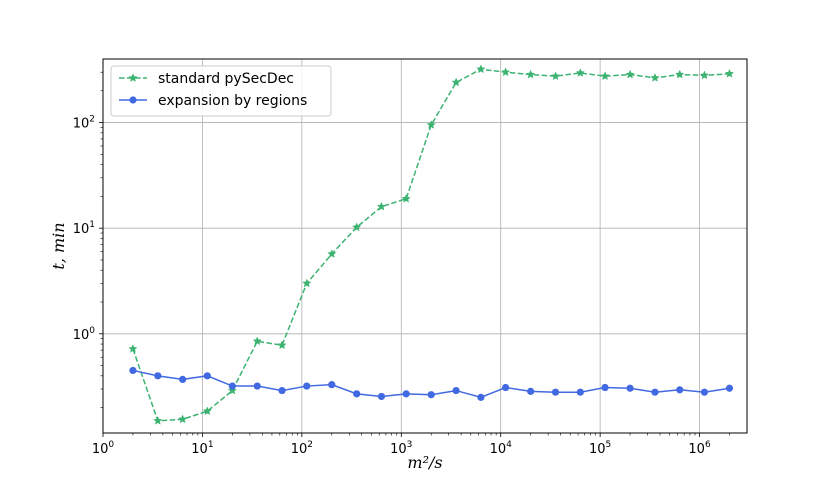 This screenshot has width=830, height=485. Describe the element at coordinates (501, 448) in the screenshot. I see `x-tick-label: 104` at that location.